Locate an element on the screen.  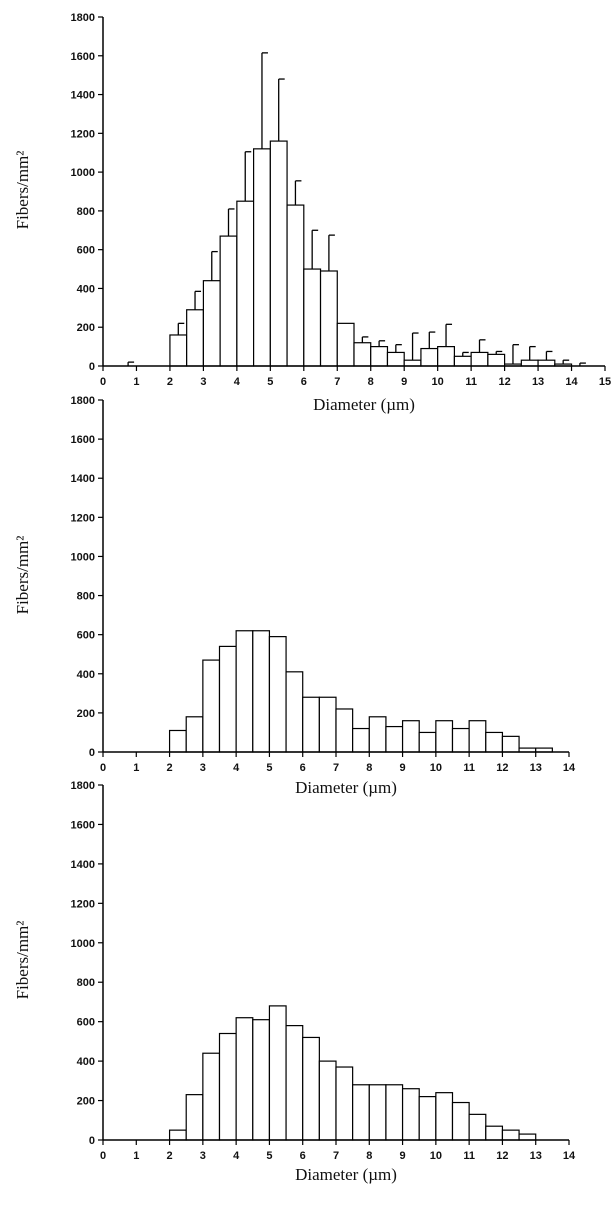
x-axis-title: Diameter (µm) is located at coordinates (346, 1174).